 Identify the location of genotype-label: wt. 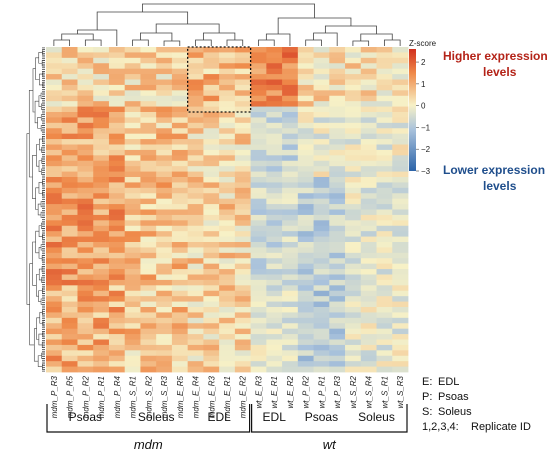
(330, 444).